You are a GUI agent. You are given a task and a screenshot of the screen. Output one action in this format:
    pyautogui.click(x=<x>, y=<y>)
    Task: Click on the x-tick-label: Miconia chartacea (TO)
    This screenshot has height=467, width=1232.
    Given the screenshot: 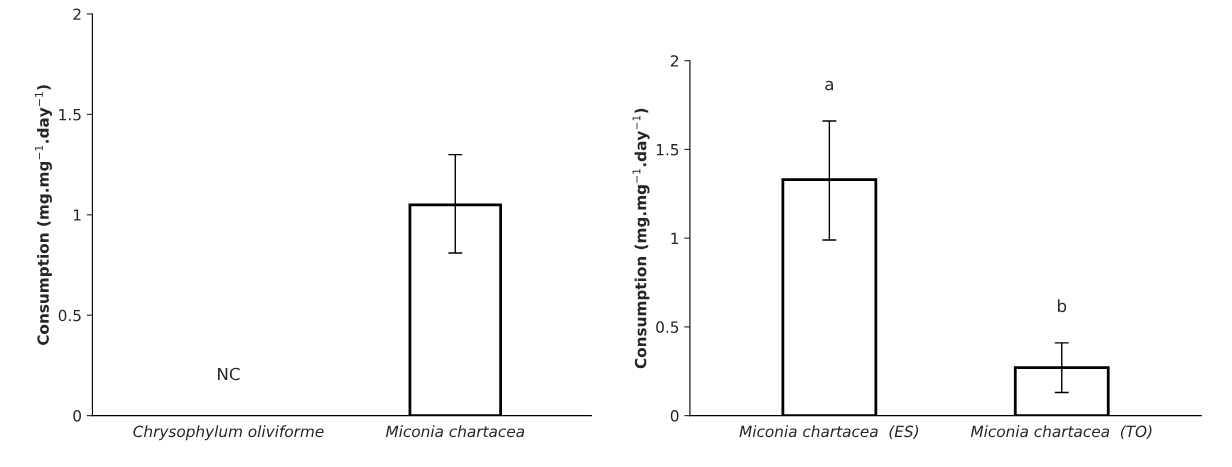 What is the action you would take?
    pyautogui.click(x=1061, y=432)
    